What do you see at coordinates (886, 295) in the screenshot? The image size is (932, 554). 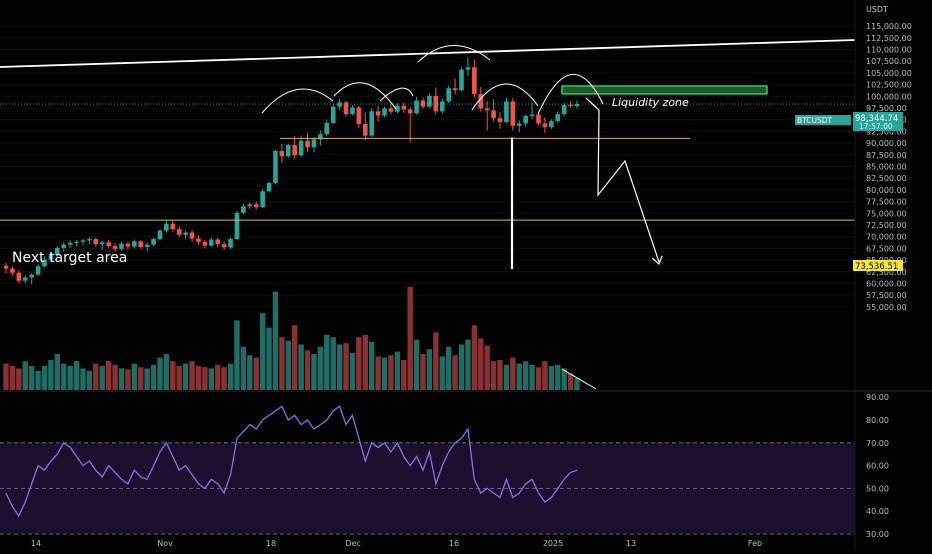 I see `price-tick-label: 57,500.00` at bounding box center [886, 295].